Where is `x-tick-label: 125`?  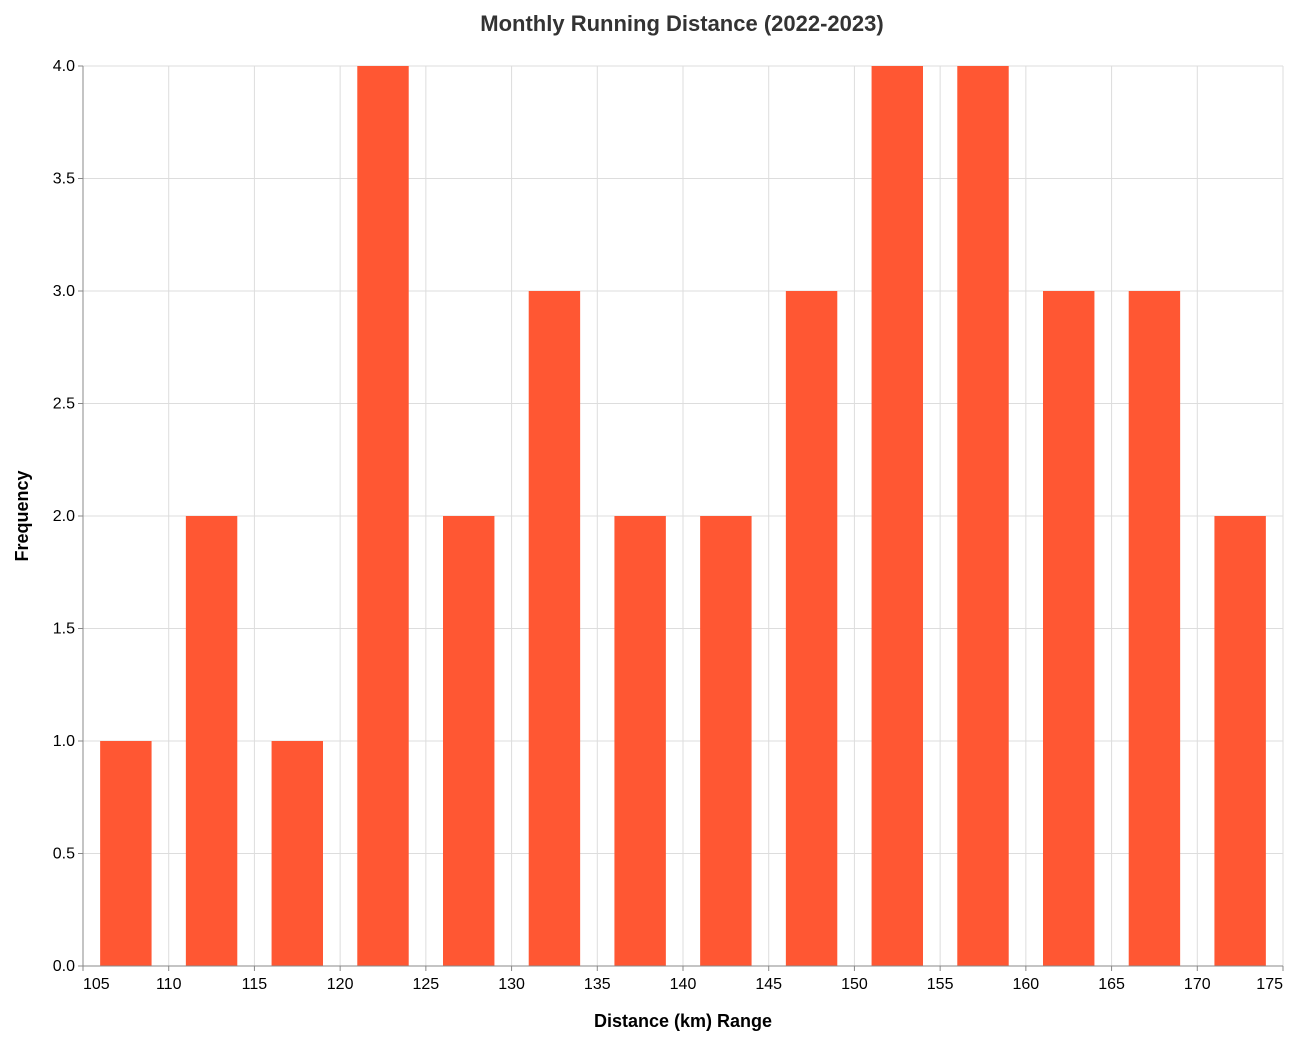
x-tick-label: 125 is located at coordinates (426, 984).